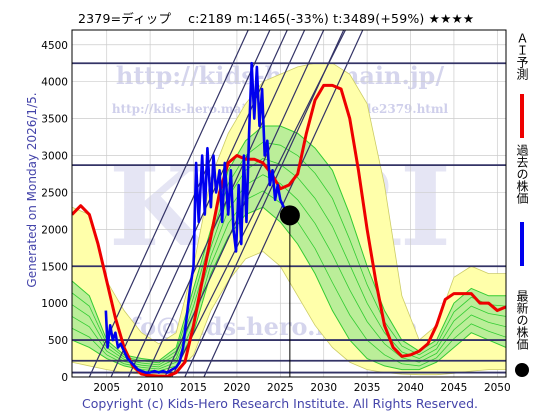 Image resolution: width=560 pixels, height=420 pixels. Describe the element at coordinates (54, 230) in the screenshot. I see `y-tick-label: 2000` at that location.